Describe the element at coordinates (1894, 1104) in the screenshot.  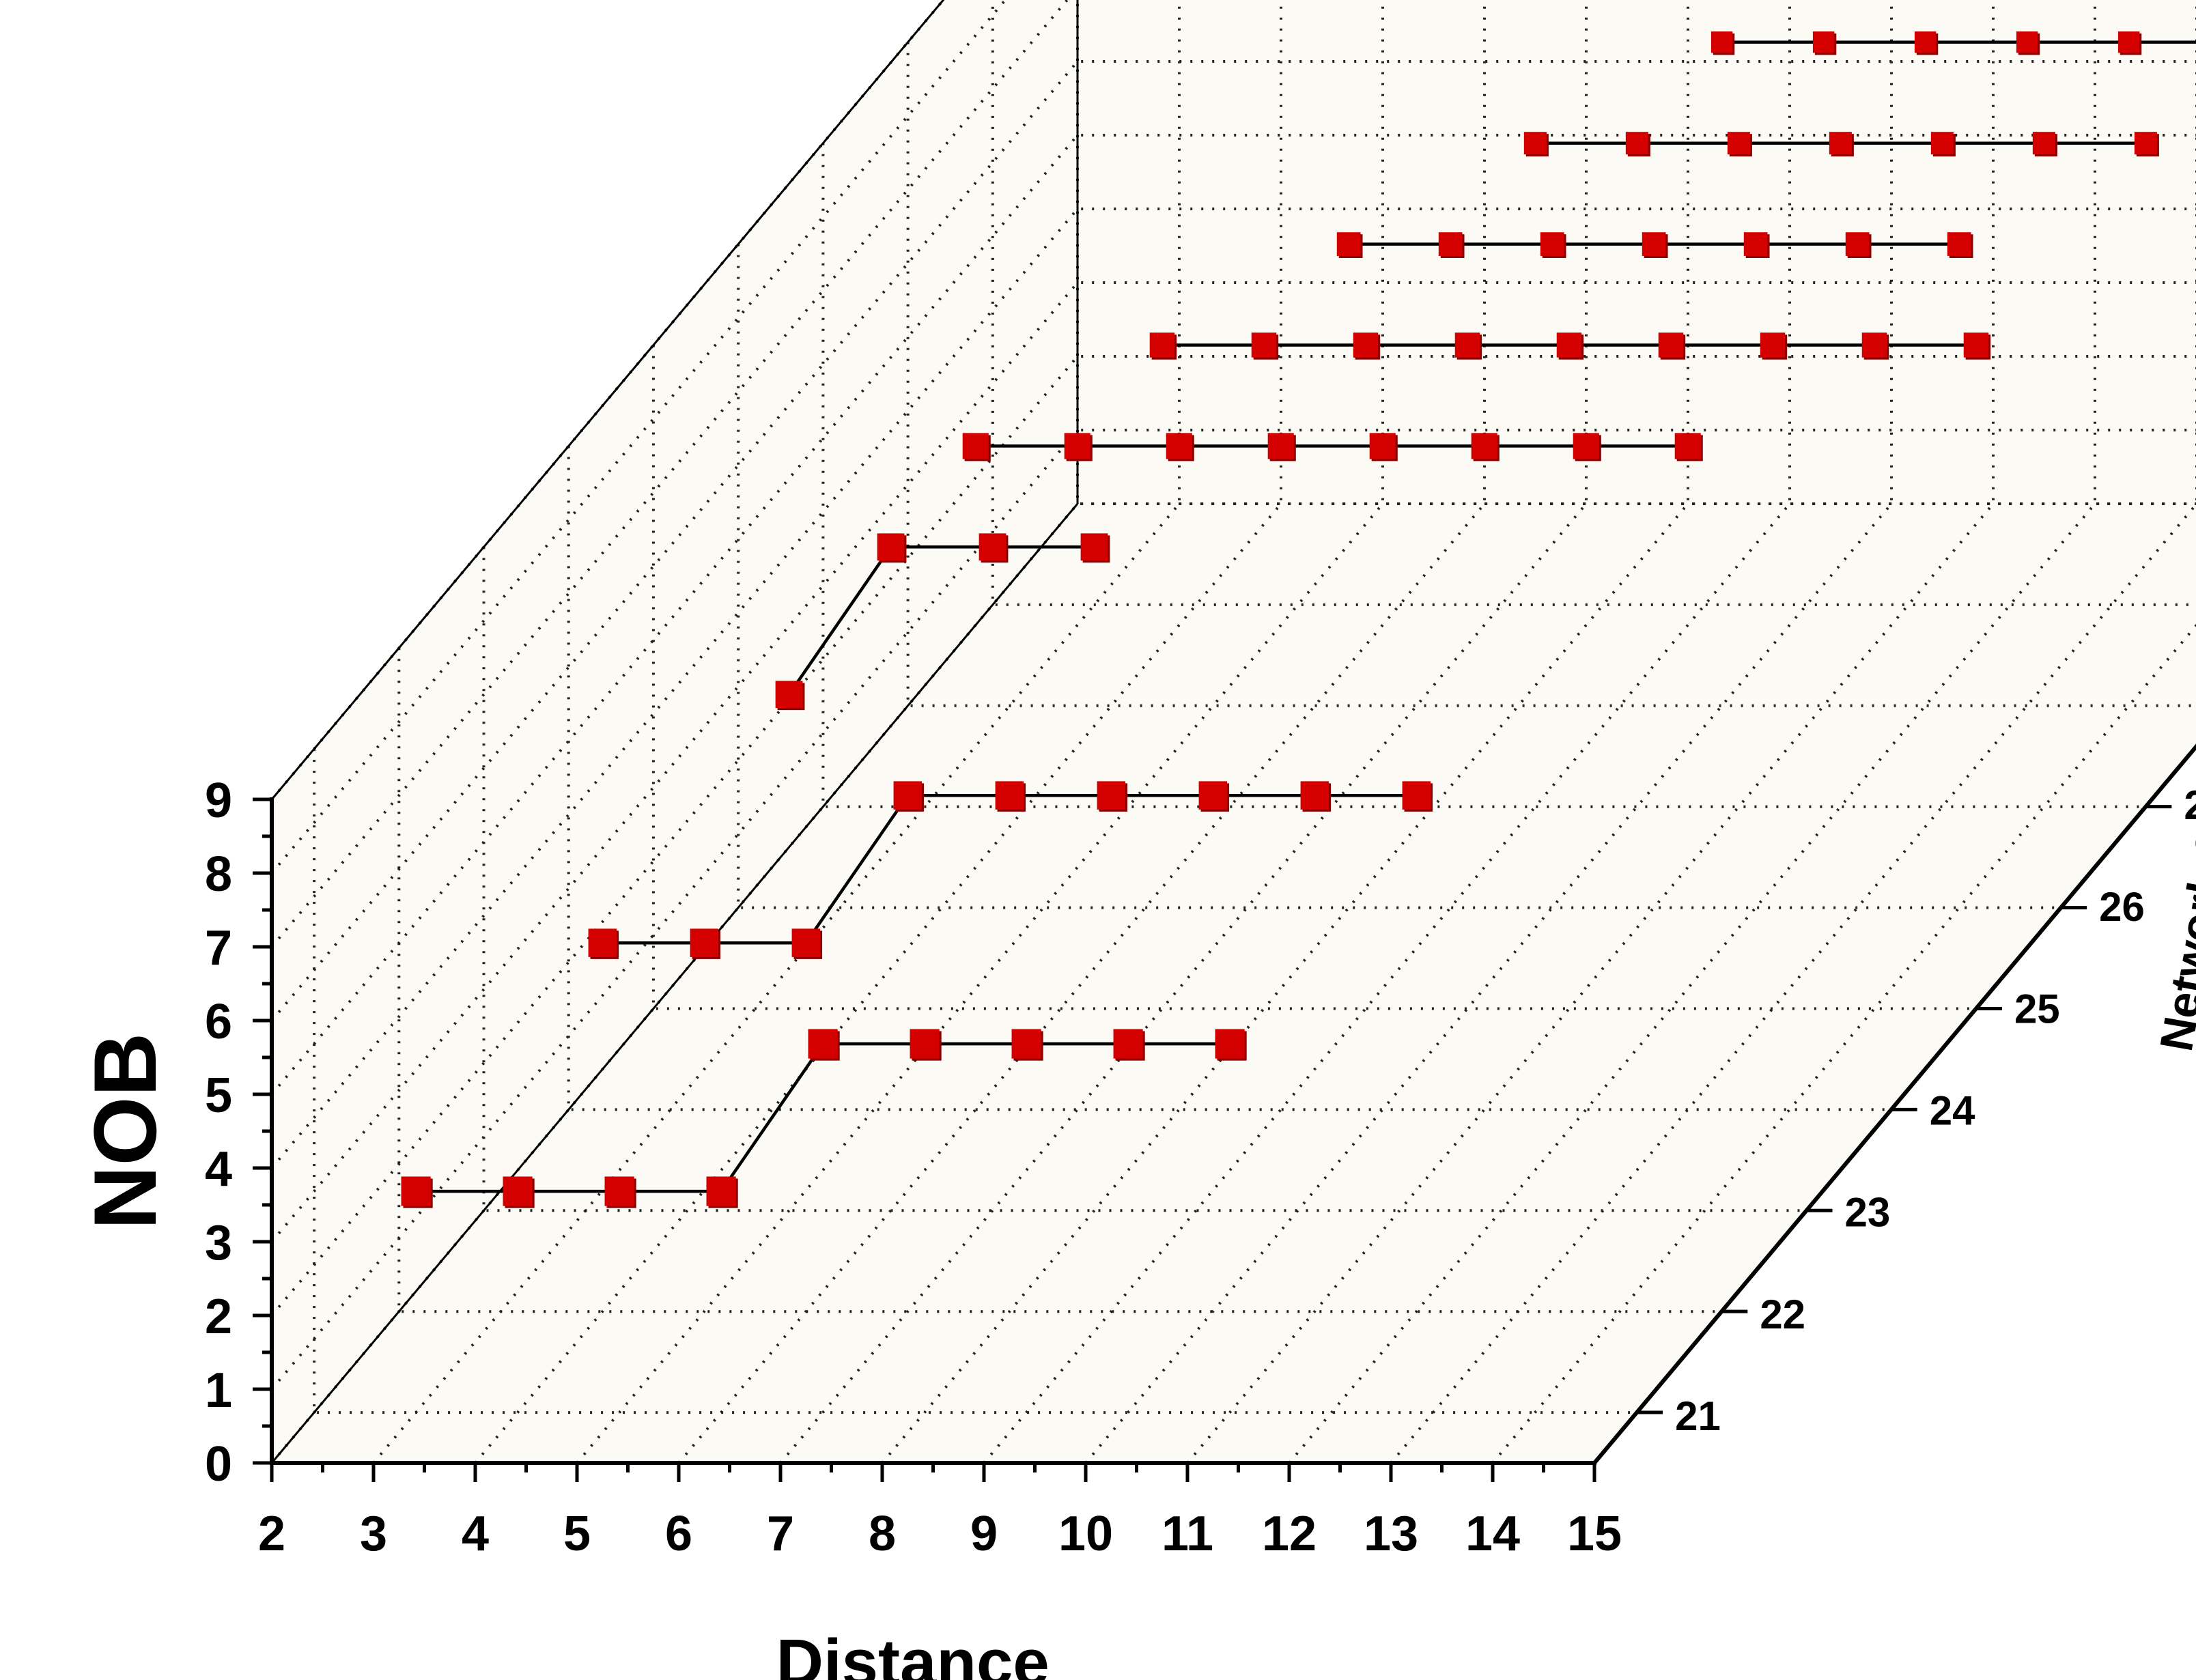
I see `z-axis` at that location.